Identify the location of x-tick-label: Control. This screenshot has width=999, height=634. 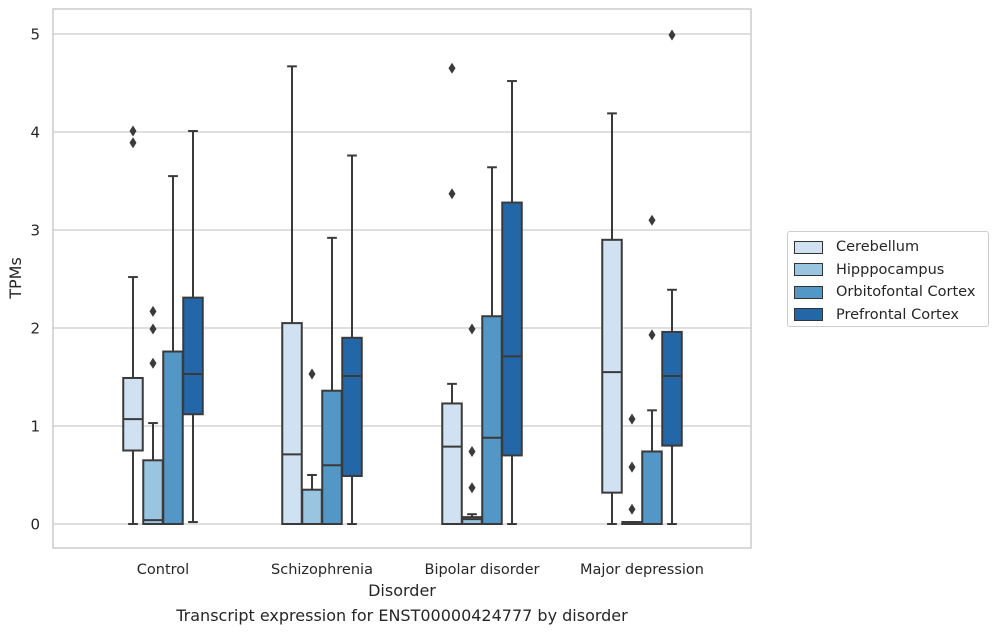
(163, 570).